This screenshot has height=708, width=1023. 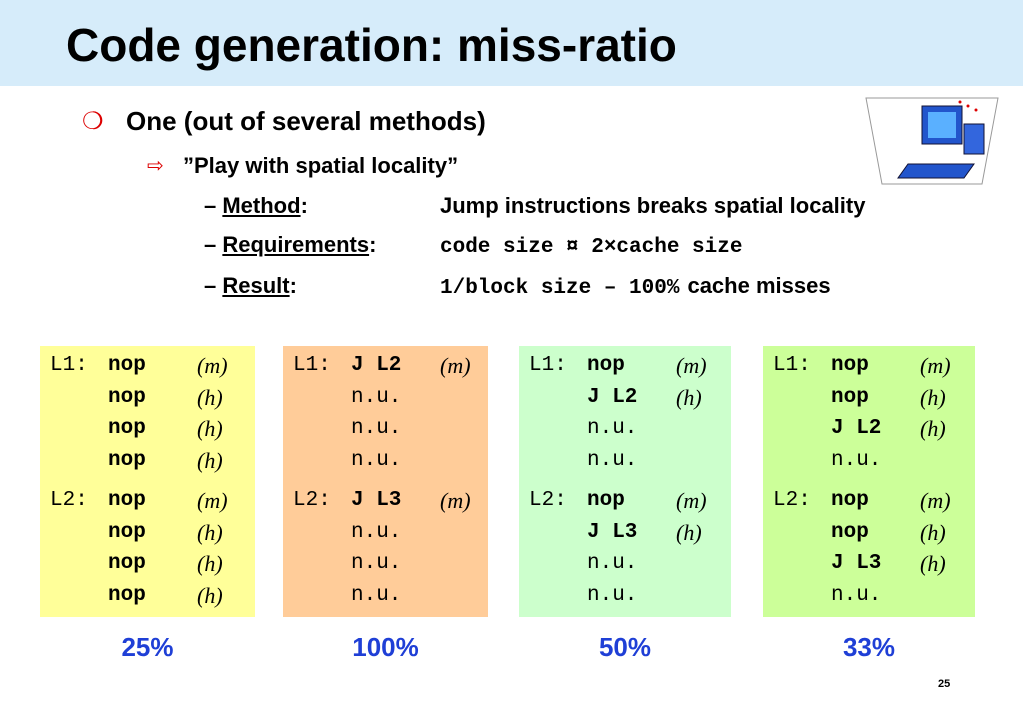 I want to click on bullet: One (out of several methods), so click(x=306, y=121).